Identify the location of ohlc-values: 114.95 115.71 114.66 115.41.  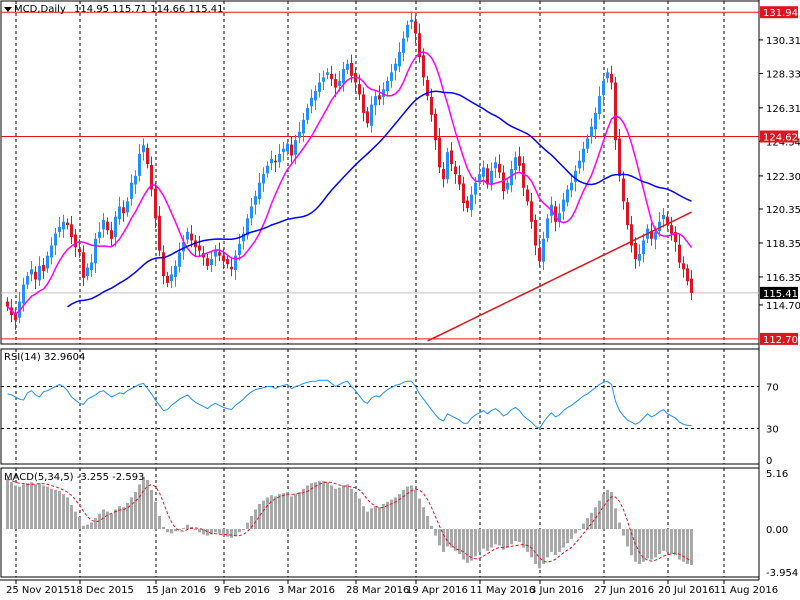
(149, 9).